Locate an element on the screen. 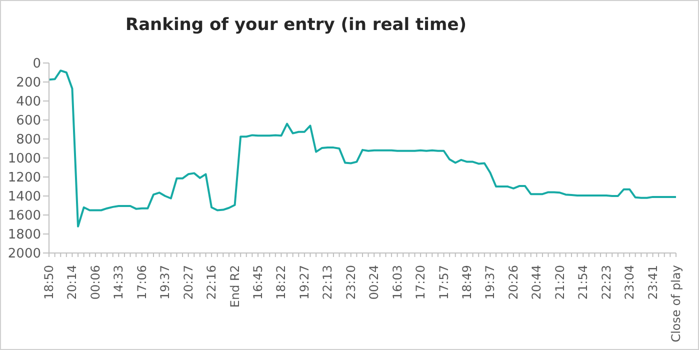 The image size is (699, 350). x-tick-label: 18:22 is located at coordinates (281, 282).